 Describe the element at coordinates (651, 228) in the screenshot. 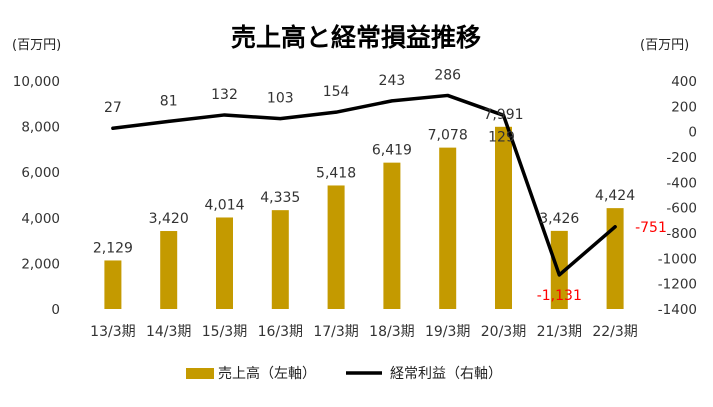

I see `line-data-label: -751` at that location.